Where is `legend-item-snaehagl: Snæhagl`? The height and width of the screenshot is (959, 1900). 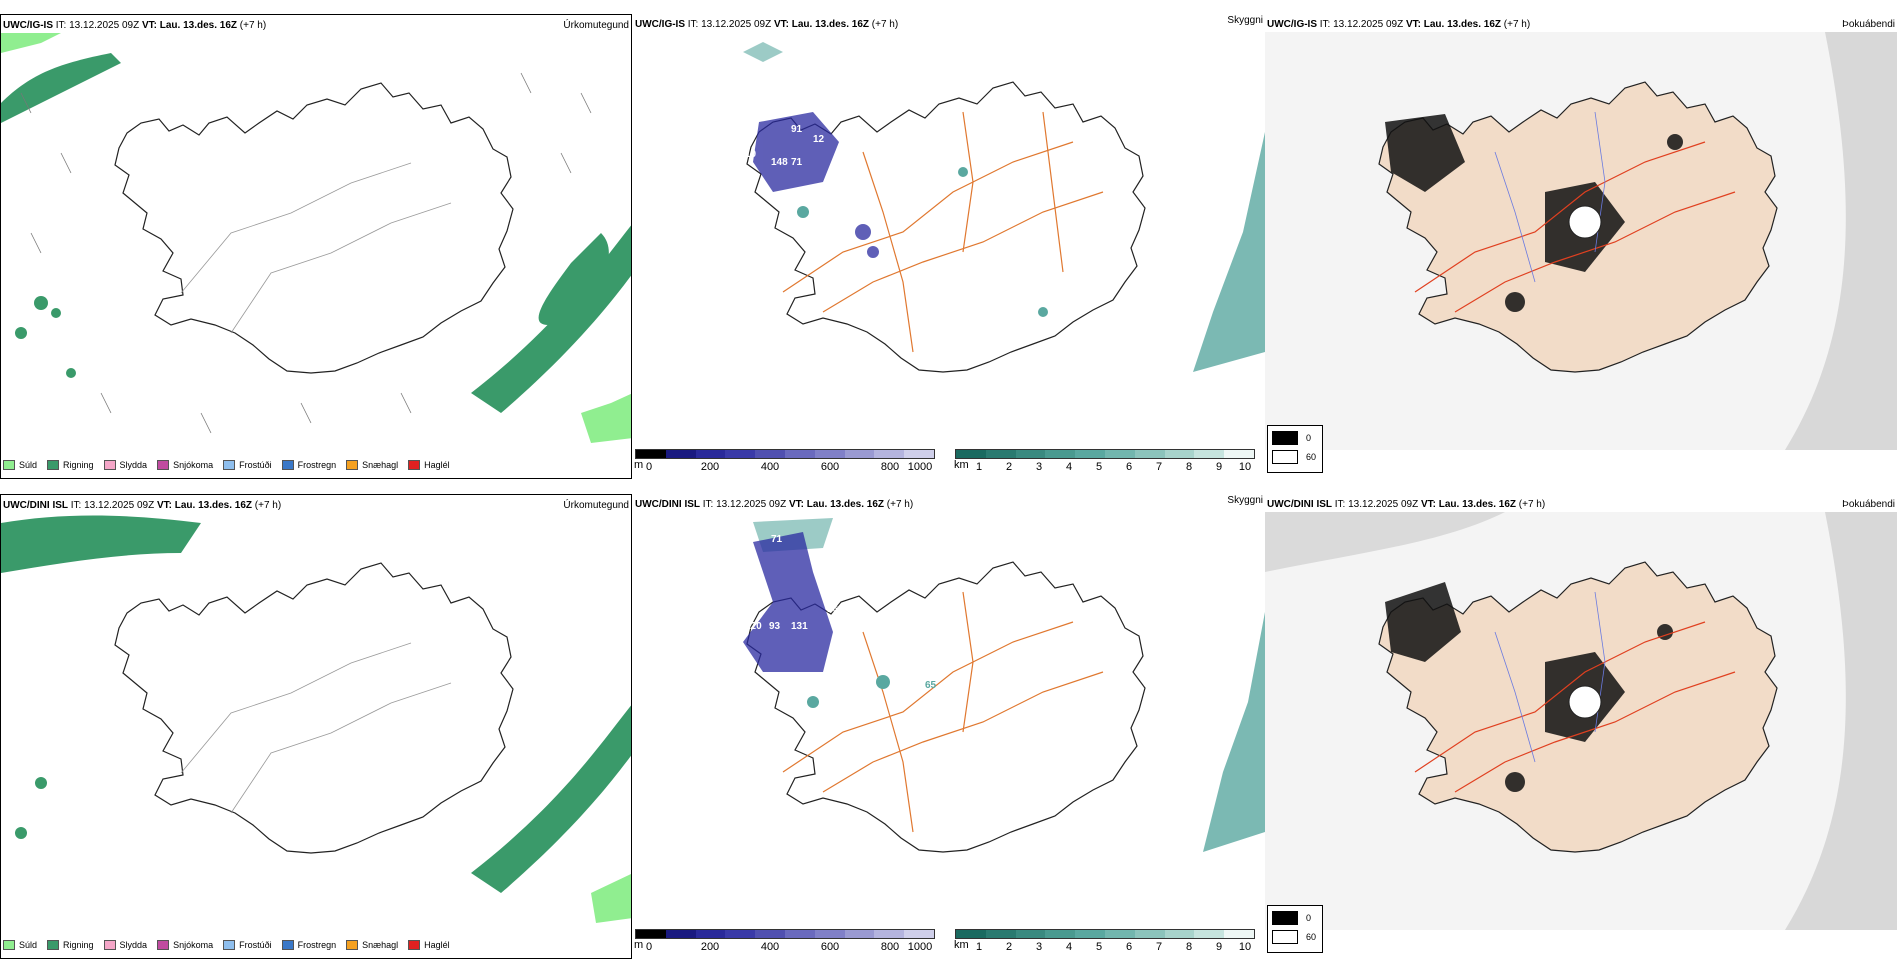 legend-item-snaehagl: Snæhagl is located at coordinates (372, 465).